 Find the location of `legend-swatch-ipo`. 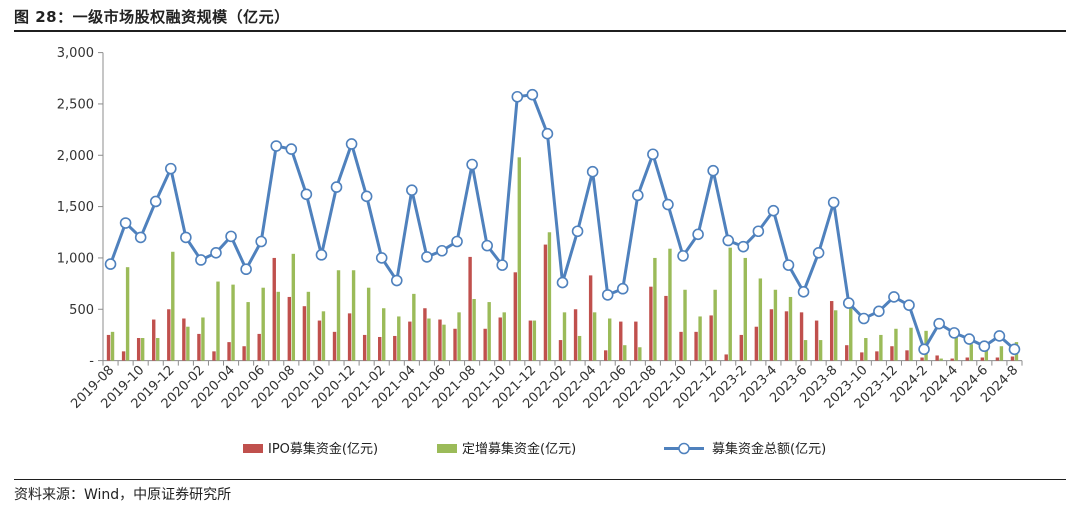

legend-swatch-ipo is located at coordinates (253, 448).